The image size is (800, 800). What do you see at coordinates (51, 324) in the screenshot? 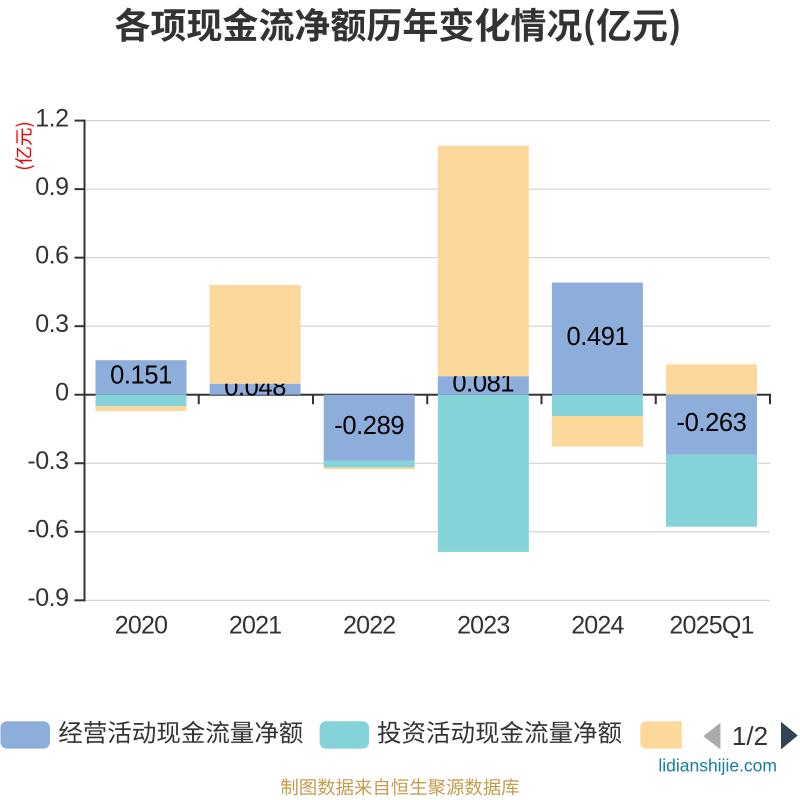
I see `svg-text: 0.3` at bounding box center [51, 324].